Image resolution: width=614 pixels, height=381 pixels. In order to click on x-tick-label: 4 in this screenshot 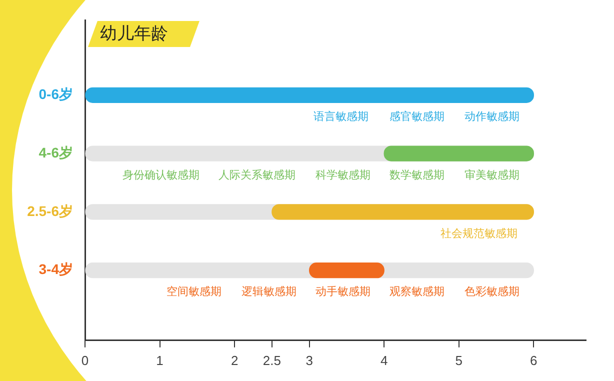, I will do `click(384, 360)`.